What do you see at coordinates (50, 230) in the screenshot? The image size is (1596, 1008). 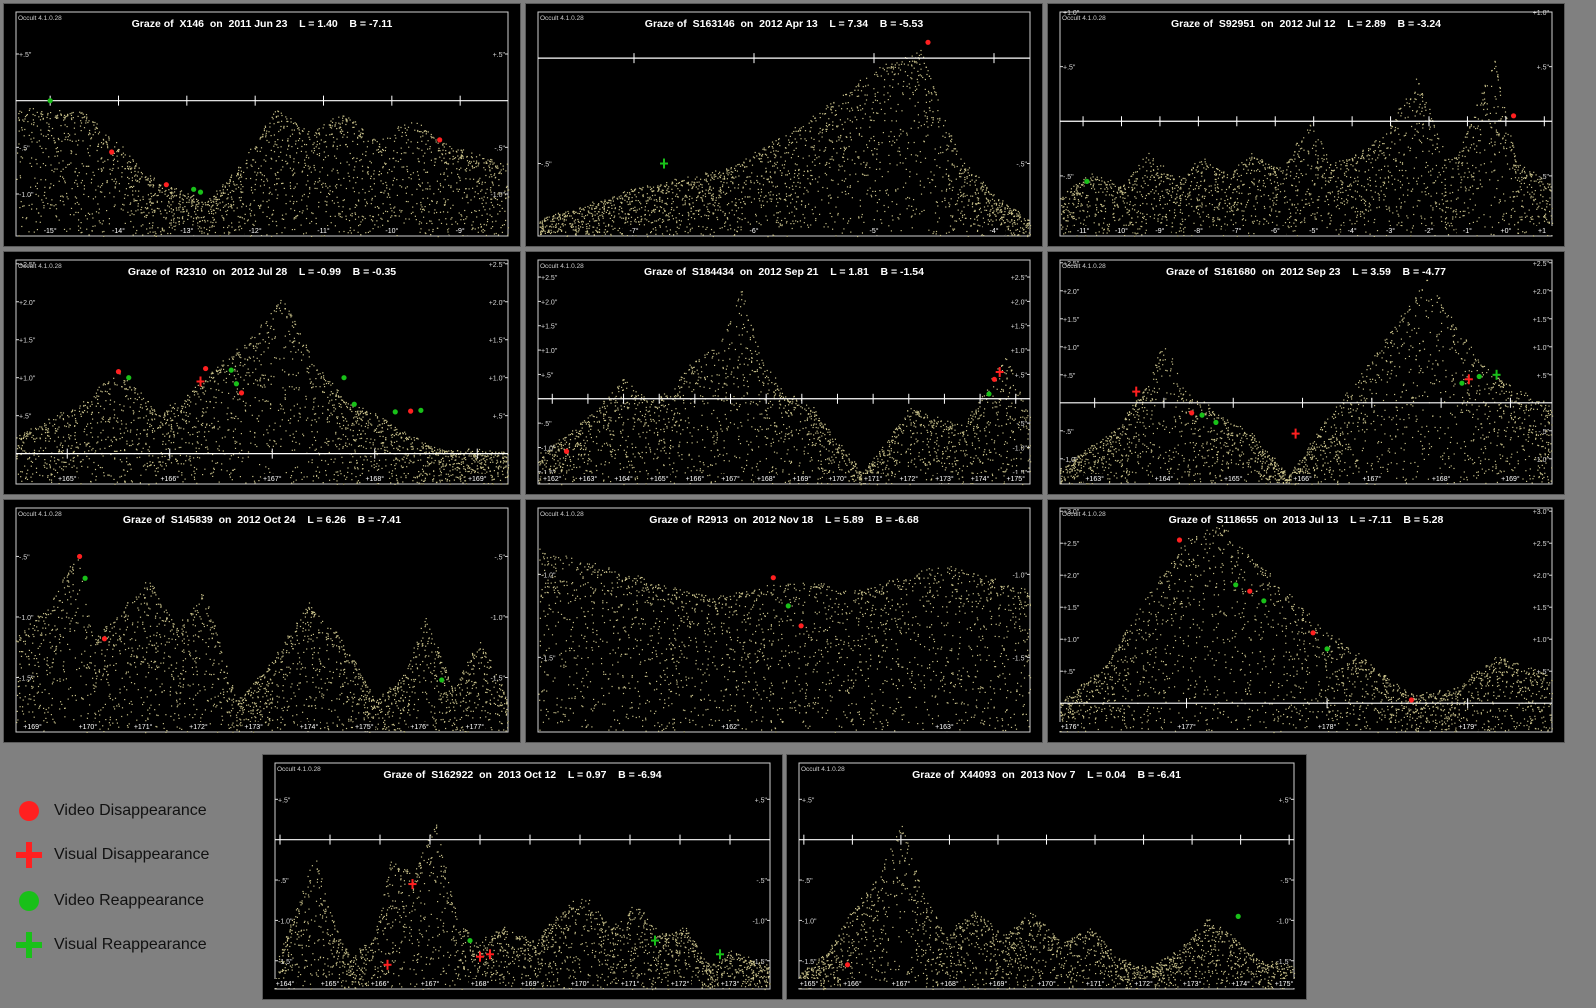 I see `x-tick-bg` at bounding box center [50, 230].